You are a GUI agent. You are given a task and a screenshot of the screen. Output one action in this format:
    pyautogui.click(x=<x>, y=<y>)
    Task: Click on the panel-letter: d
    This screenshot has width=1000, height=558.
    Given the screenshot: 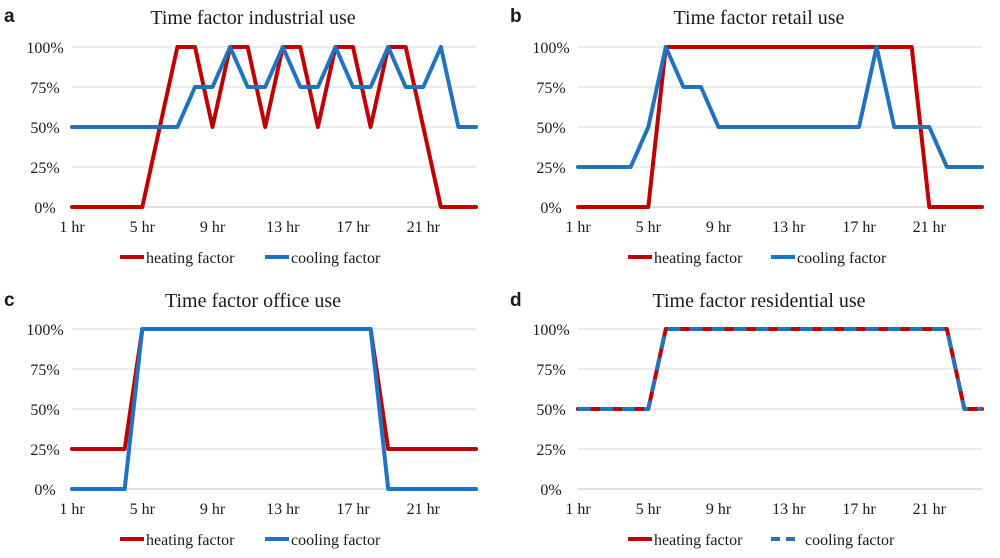 What is the action you would take?
    pyautogui.click(x=516, y=300)
    